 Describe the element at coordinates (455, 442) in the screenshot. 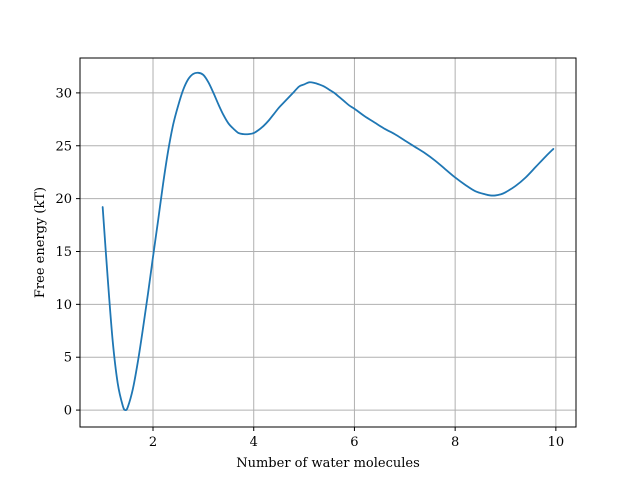

I see `x-tick-label: 8` at that location.